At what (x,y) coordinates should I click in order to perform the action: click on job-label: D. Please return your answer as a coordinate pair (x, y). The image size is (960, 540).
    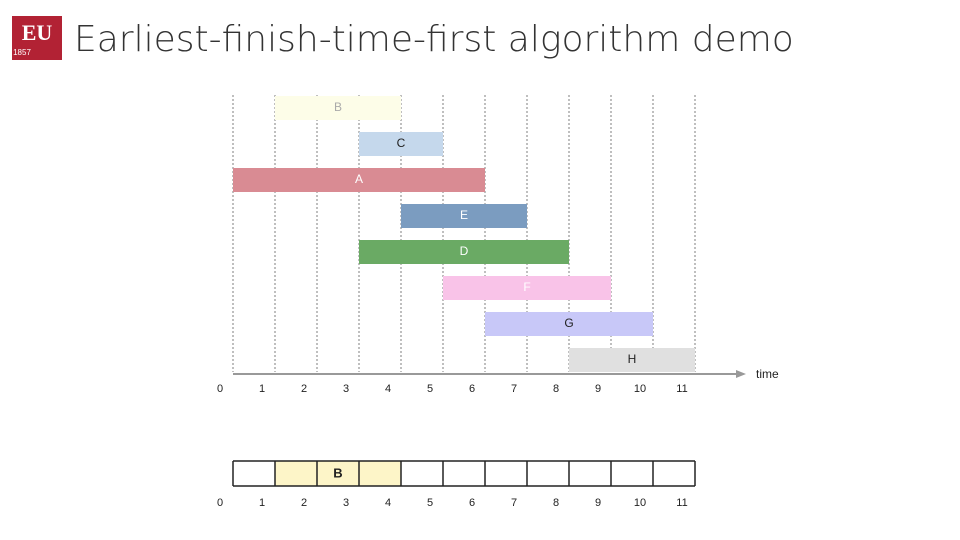
    Looking at the image, I should click on (464, 251).